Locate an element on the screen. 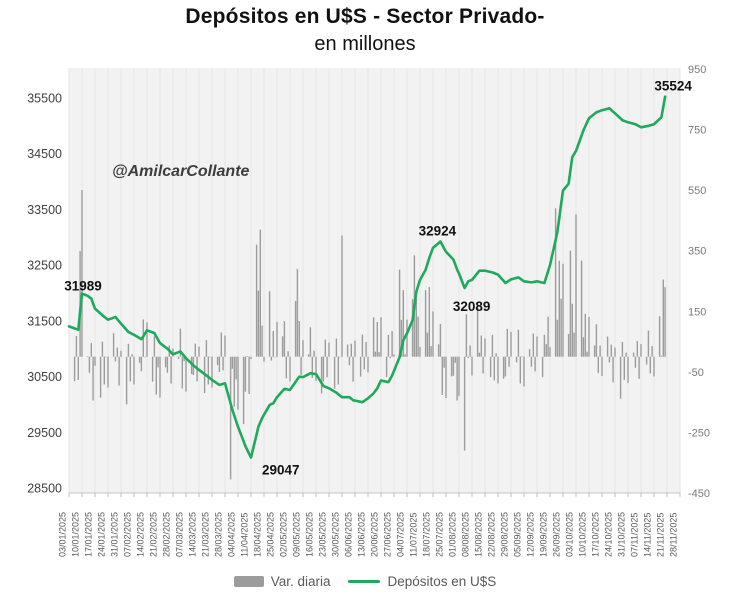 This screenshot has height=602, width=730. legend-item-depositos: Depósitos en U$S is located at coordinates (422, 581).